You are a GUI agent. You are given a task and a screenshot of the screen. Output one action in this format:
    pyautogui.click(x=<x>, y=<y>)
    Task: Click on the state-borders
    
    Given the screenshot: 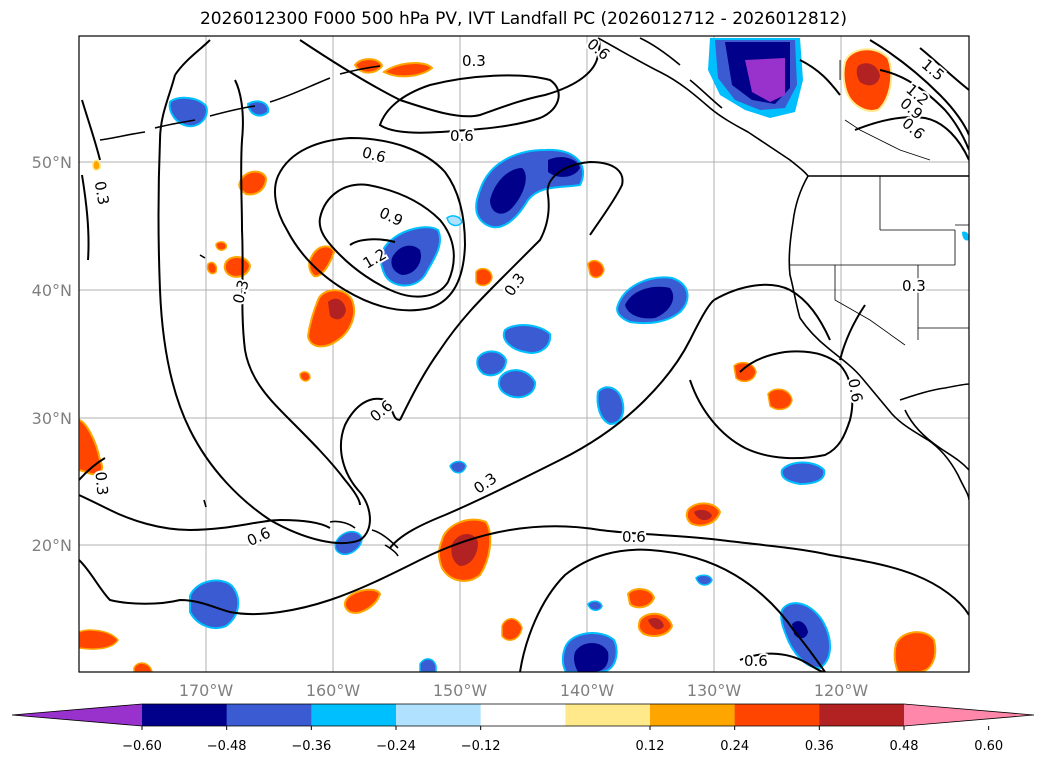 What is the action you would take?
    pyautogui.click(x=879, y=203)
    